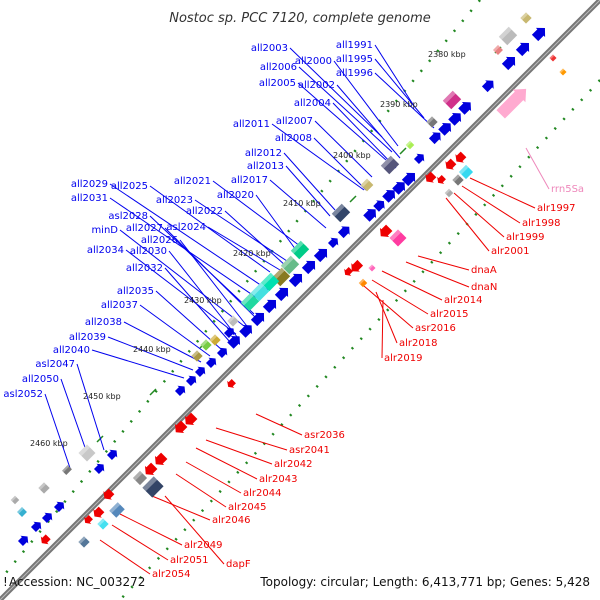  What do you see at coordinates (556, 208) in the screenshot?
I see `reverse-gene-label-alr1997: alr1997` at bounding box center [556, 208].